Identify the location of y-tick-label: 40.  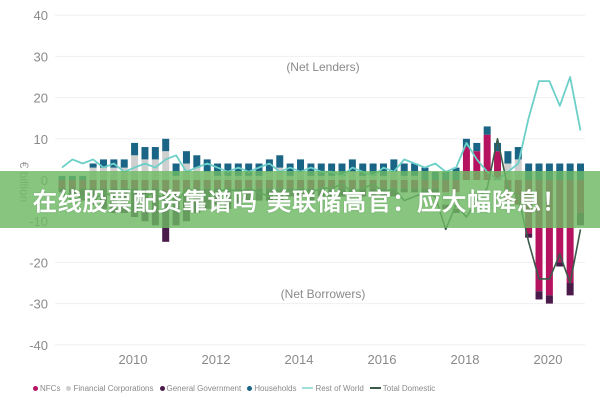
(41, 15).